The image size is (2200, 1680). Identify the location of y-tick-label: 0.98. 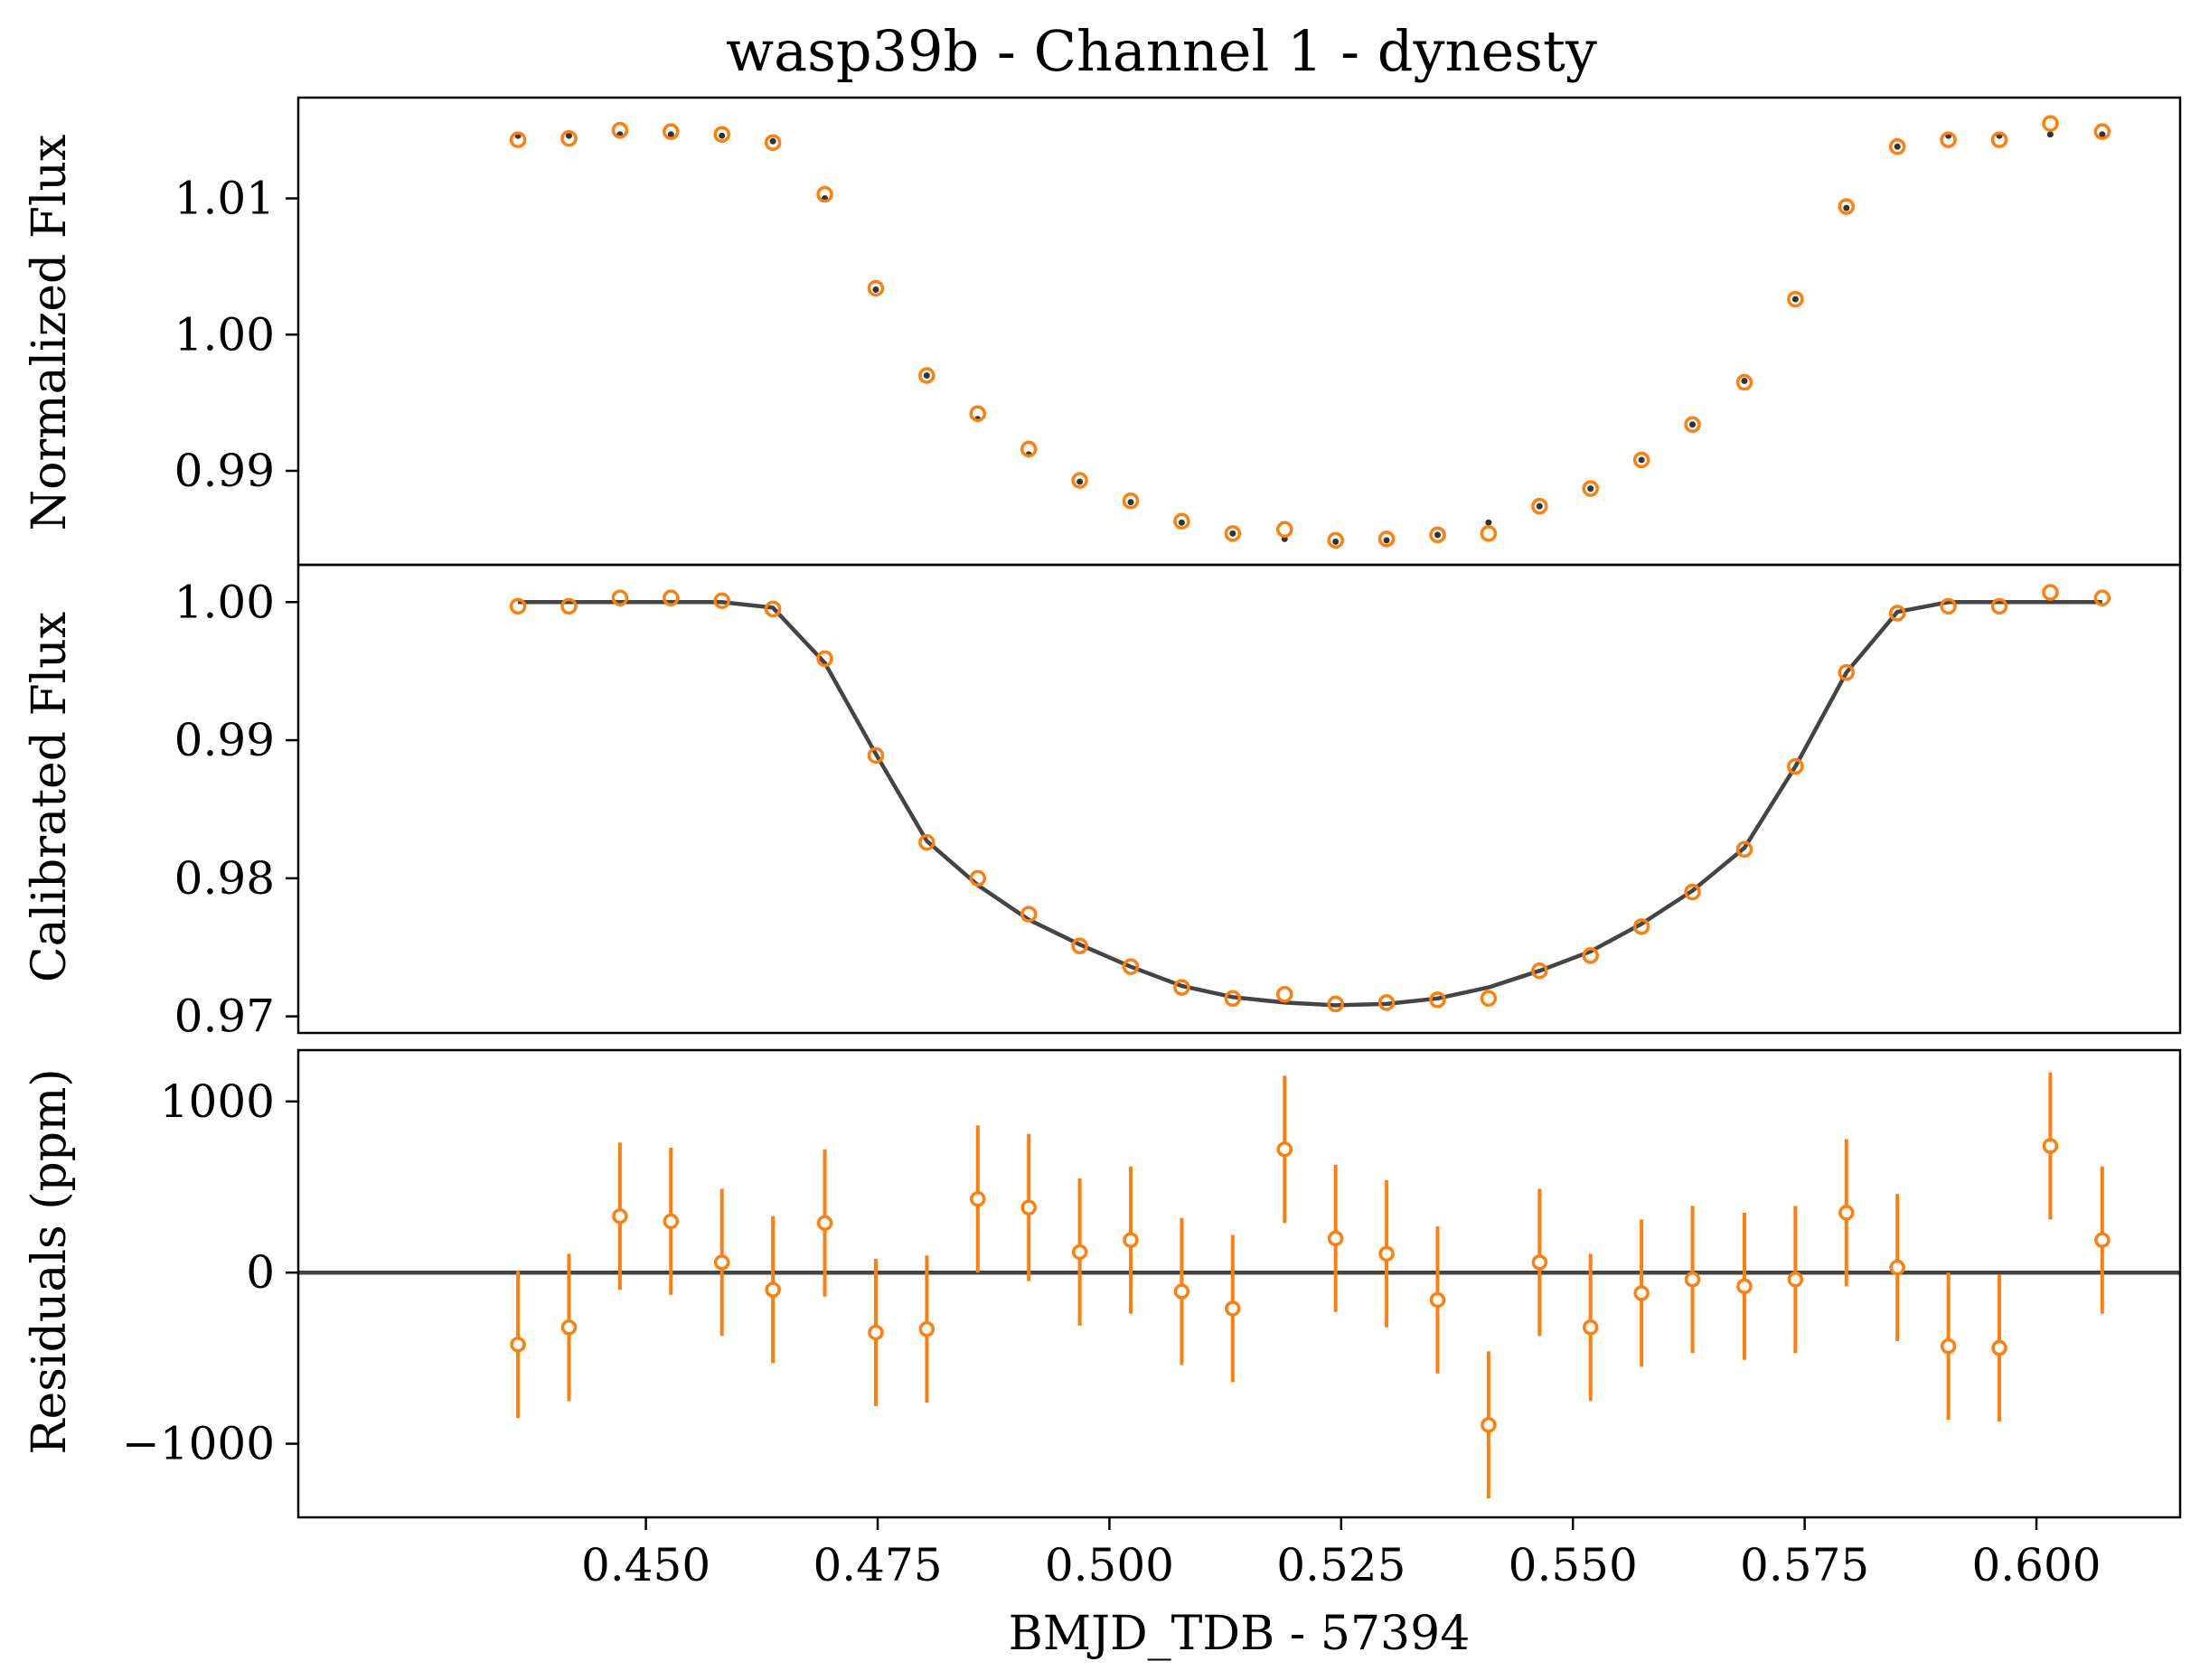
(225, 879).